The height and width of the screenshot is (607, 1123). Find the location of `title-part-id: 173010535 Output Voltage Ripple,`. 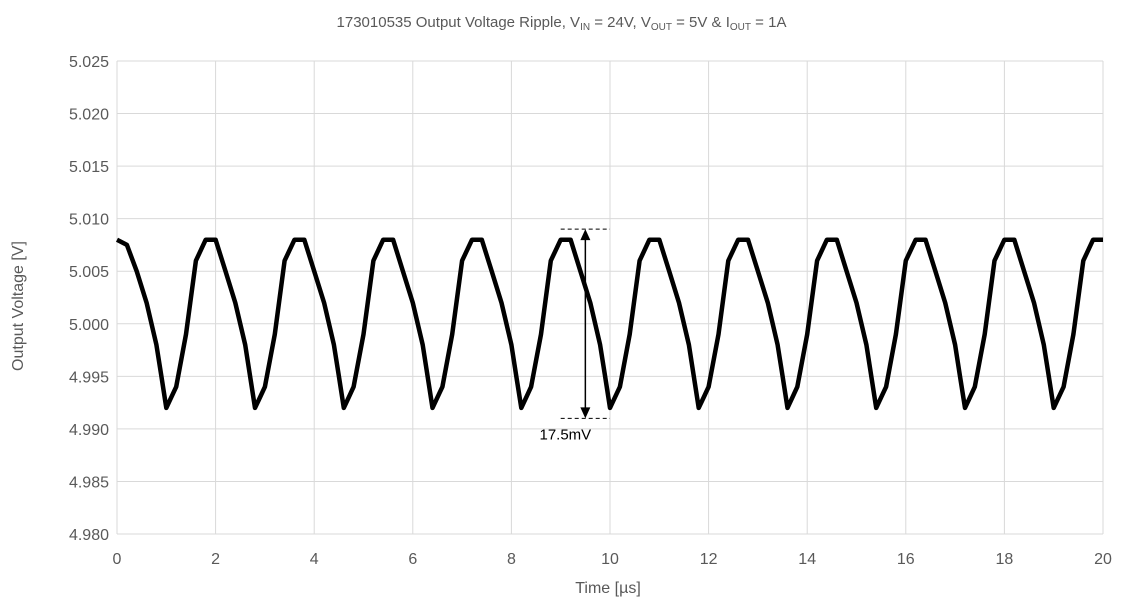

title-part-id: 173010535 Output Voltage Ripple, is located at coordinates (453, 22).